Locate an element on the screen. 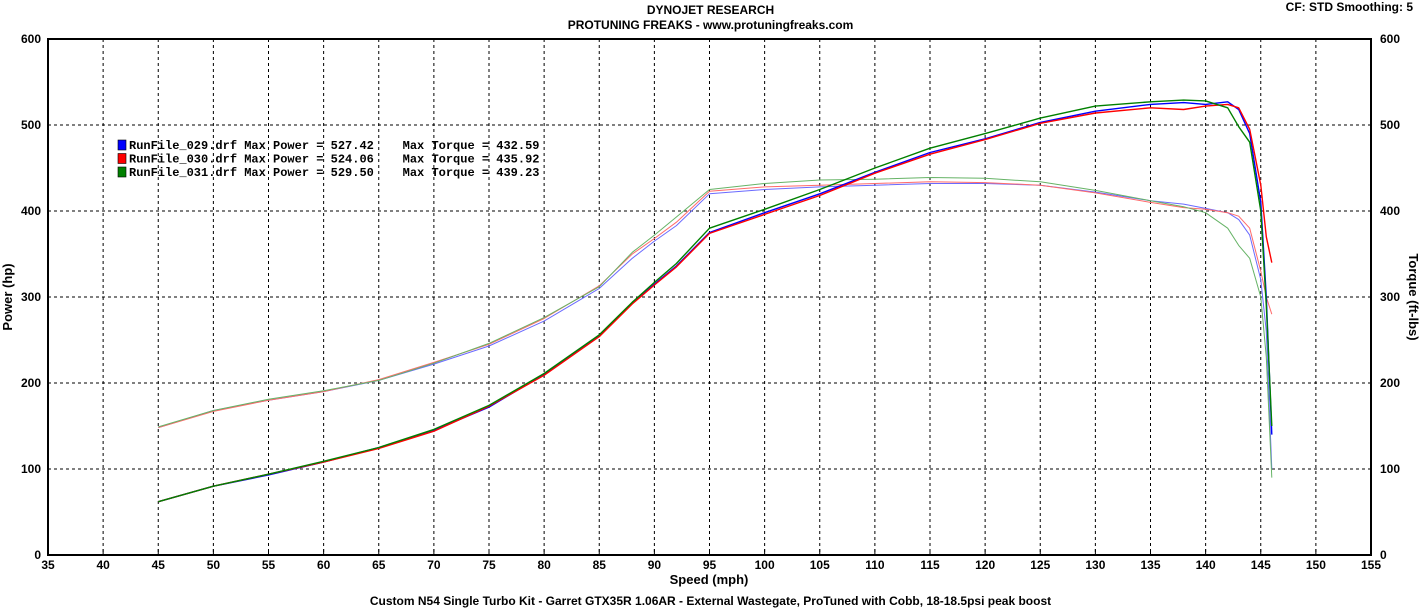 This screenshot has width=1421, height=608. x-tick-label: 115 is located at coordinates (930, 565).